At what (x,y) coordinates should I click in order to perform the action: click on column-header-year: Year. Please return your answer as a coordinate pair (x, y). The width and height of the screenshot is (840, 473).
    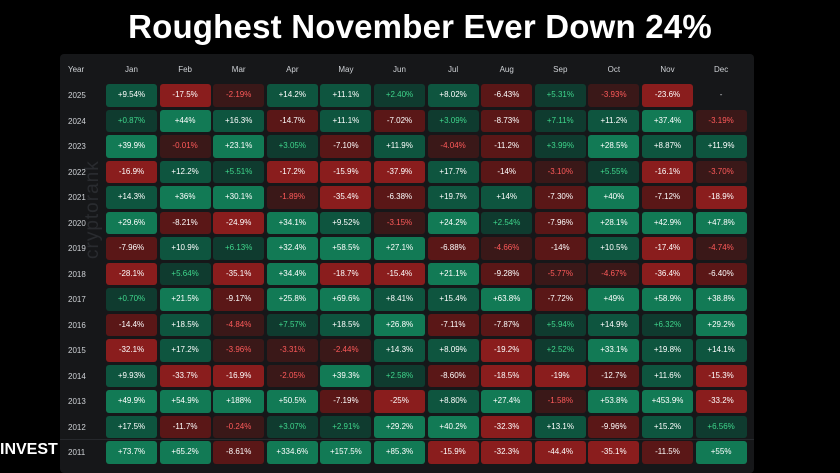
    Looking at the image, I should click on (76, 69).